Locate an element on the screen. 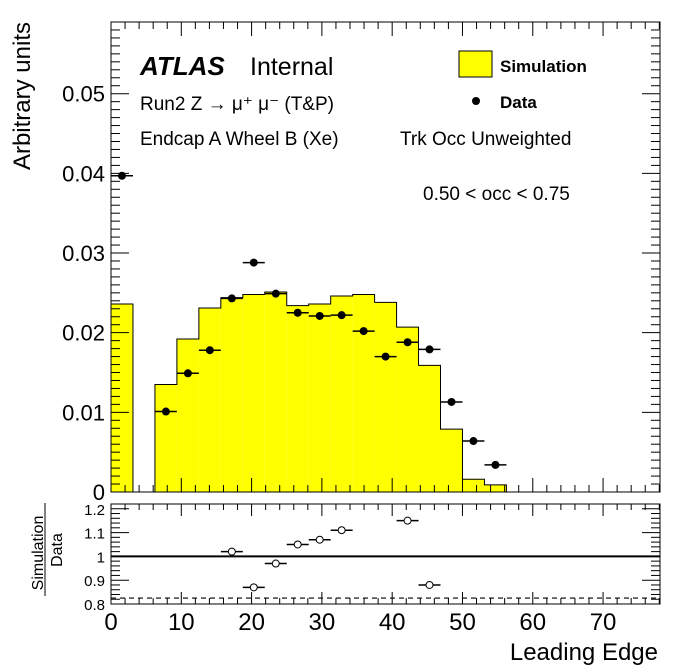  ratio-ylabel-top: Simulation is located at coordinates (38, 553).